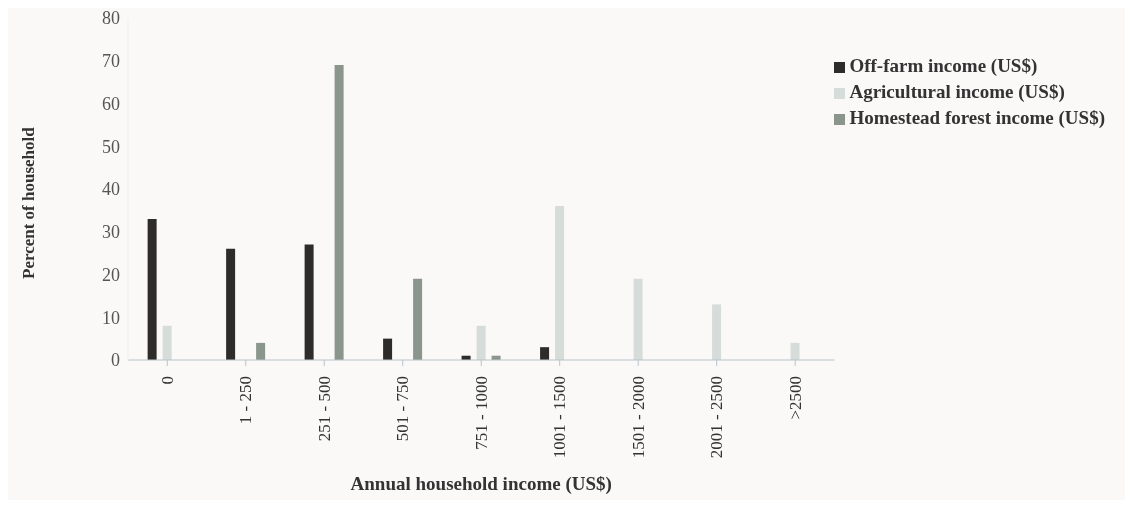 This screenshot has width=1133, height=508. I want to click on x-tick-label: 1501 - 2000, so click(638, 417).